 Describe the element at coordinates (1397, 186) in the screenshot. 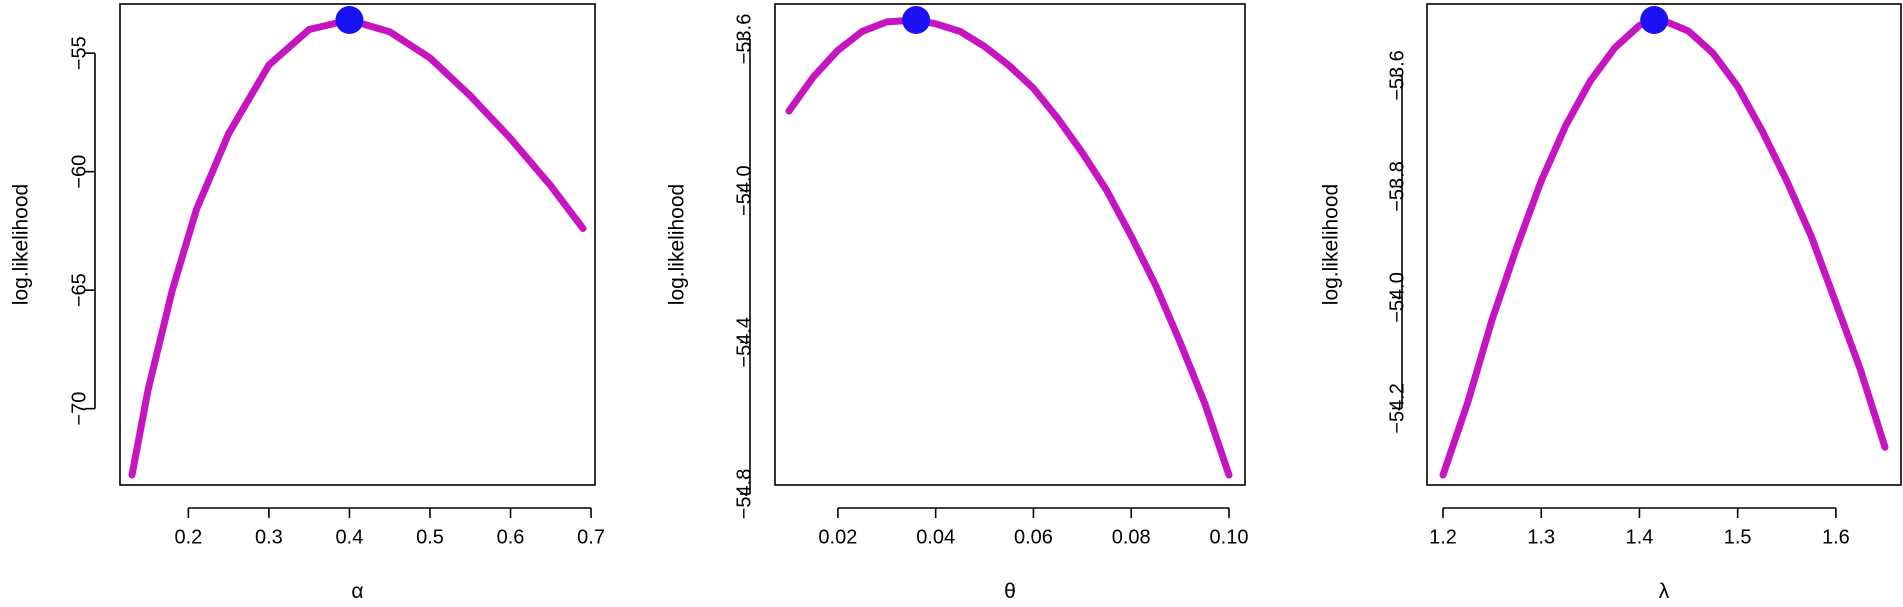

I see `lambda-y-tick-label: −53.8` at that location.